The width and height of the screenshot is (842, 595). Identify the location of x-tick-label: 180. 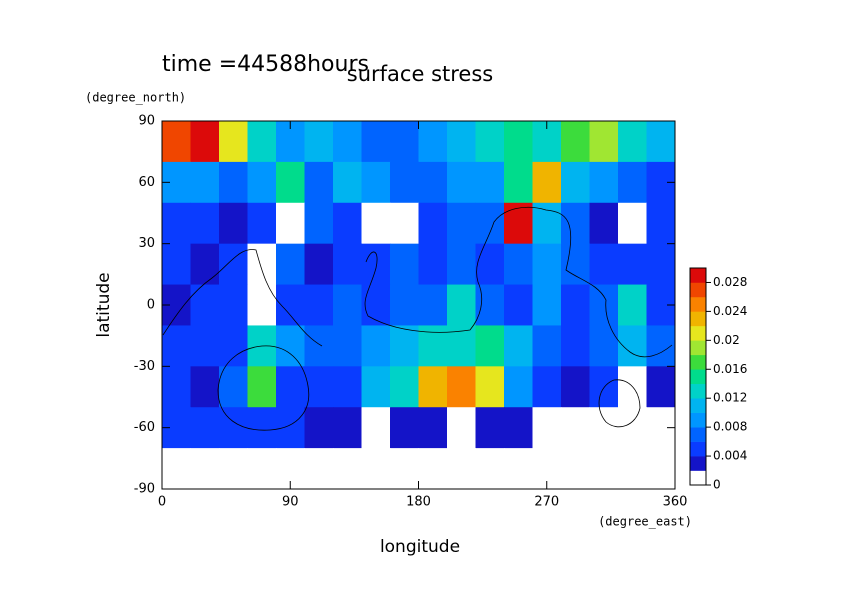
(418, 502).